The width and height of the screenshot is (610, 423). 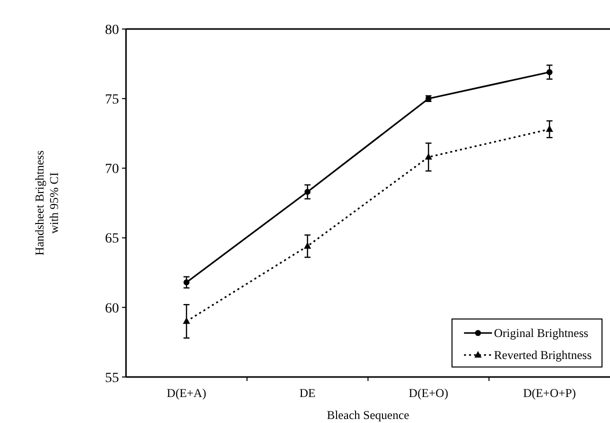 I want to click on y-tick-label: 60, so click(x=112, y=308).